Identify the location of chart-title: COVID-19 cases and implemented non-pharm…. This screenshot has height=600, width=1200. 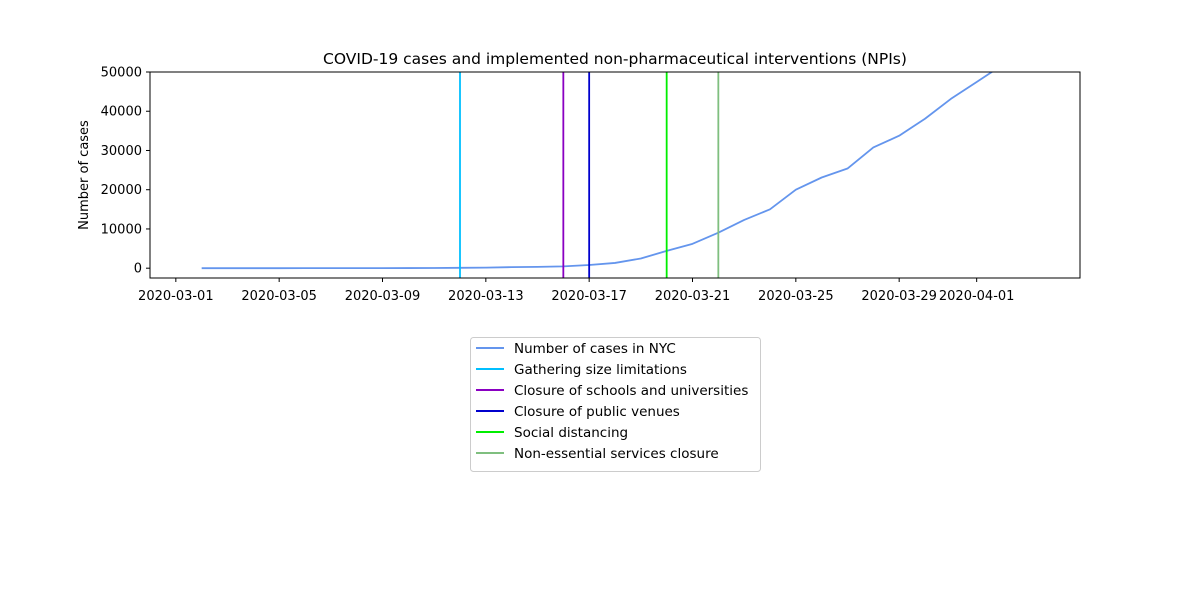
(615, 59).